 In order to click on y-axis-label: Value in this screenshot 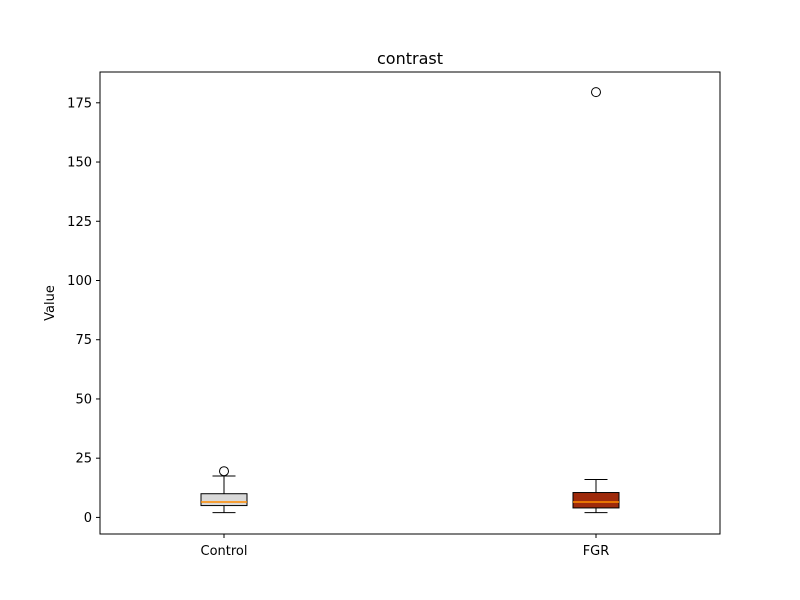, I will do `click(50, 303)`.